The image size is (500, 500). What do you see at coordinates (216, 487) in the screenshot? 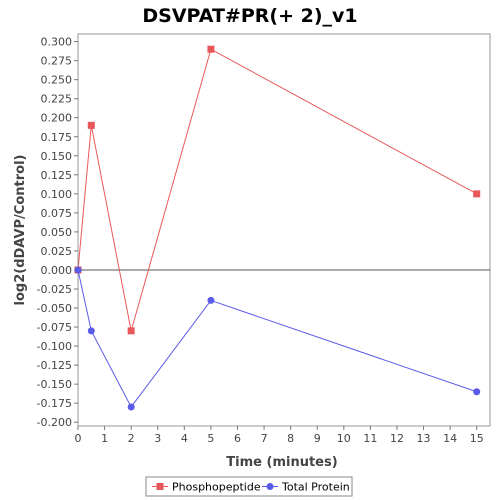
I see `legend-label: Phosphopeptide` at bounding box center [216, 487].